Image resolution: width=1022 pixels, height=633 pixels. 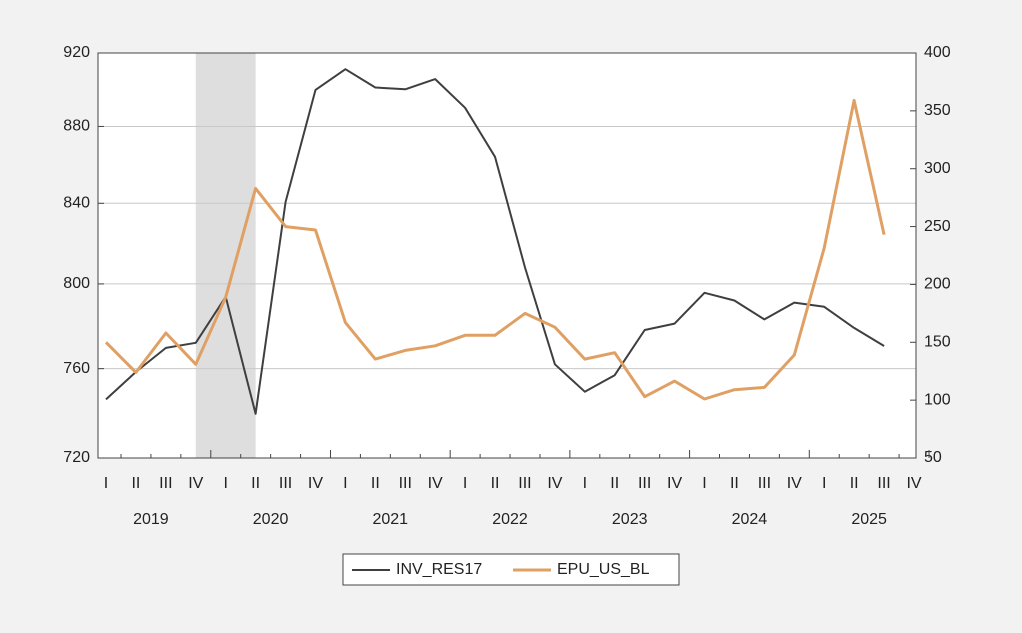 What do you see at coordinates (937, 399) in the screenshot?
I see `y2-tick-label: 100` at bounding box center [937, 399].